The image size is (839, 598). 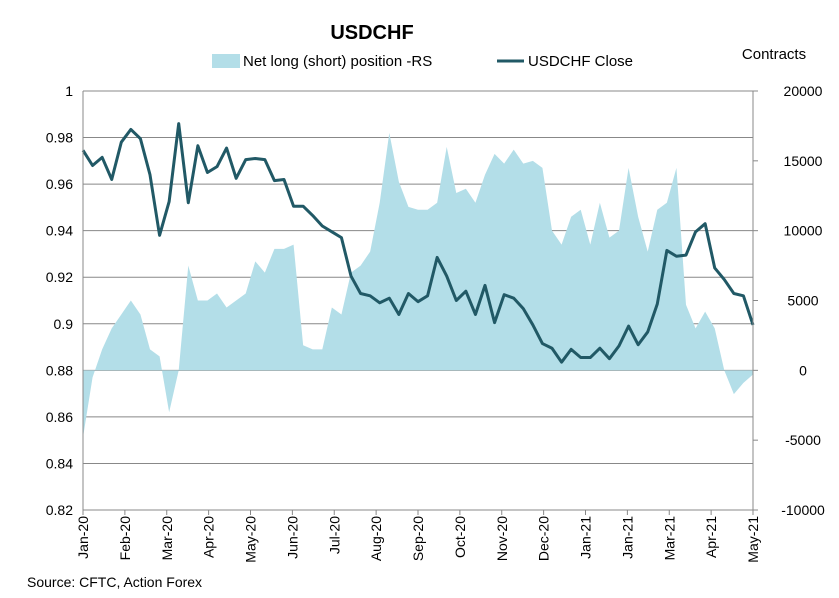 What do you see at coordinates (460, 537) in the screenshot?
I see `x-axis-tick-label: Oct-20` at bounding box center [460, 537].